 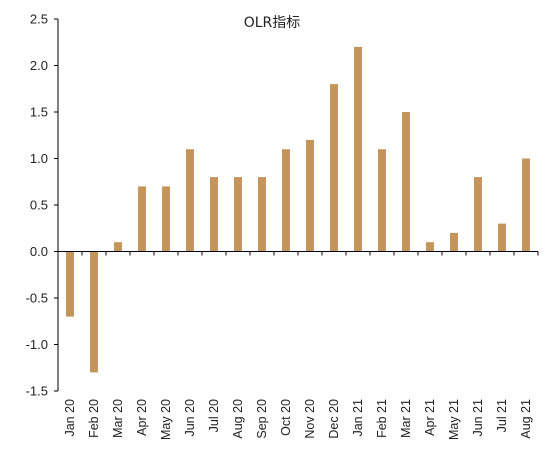 I want to click on x-category-label: Jan 21, so click(x=358, y=418).